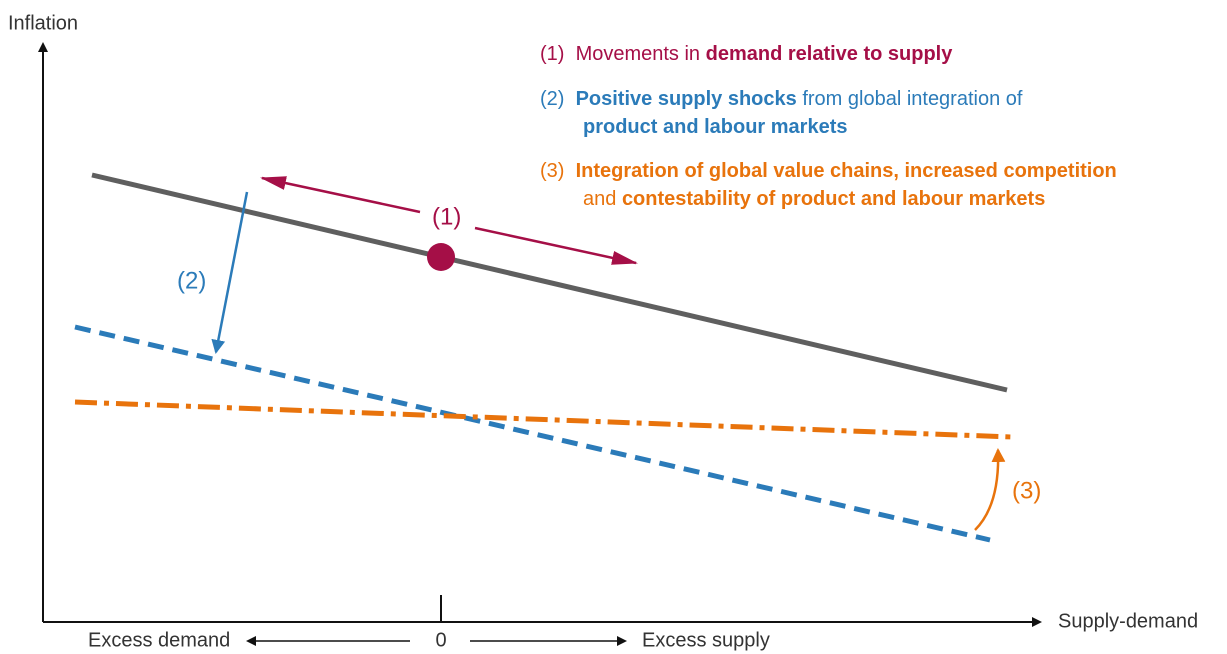 The image size is (1227, 654). I want to click on origin-label: 0, so click(440, 640).